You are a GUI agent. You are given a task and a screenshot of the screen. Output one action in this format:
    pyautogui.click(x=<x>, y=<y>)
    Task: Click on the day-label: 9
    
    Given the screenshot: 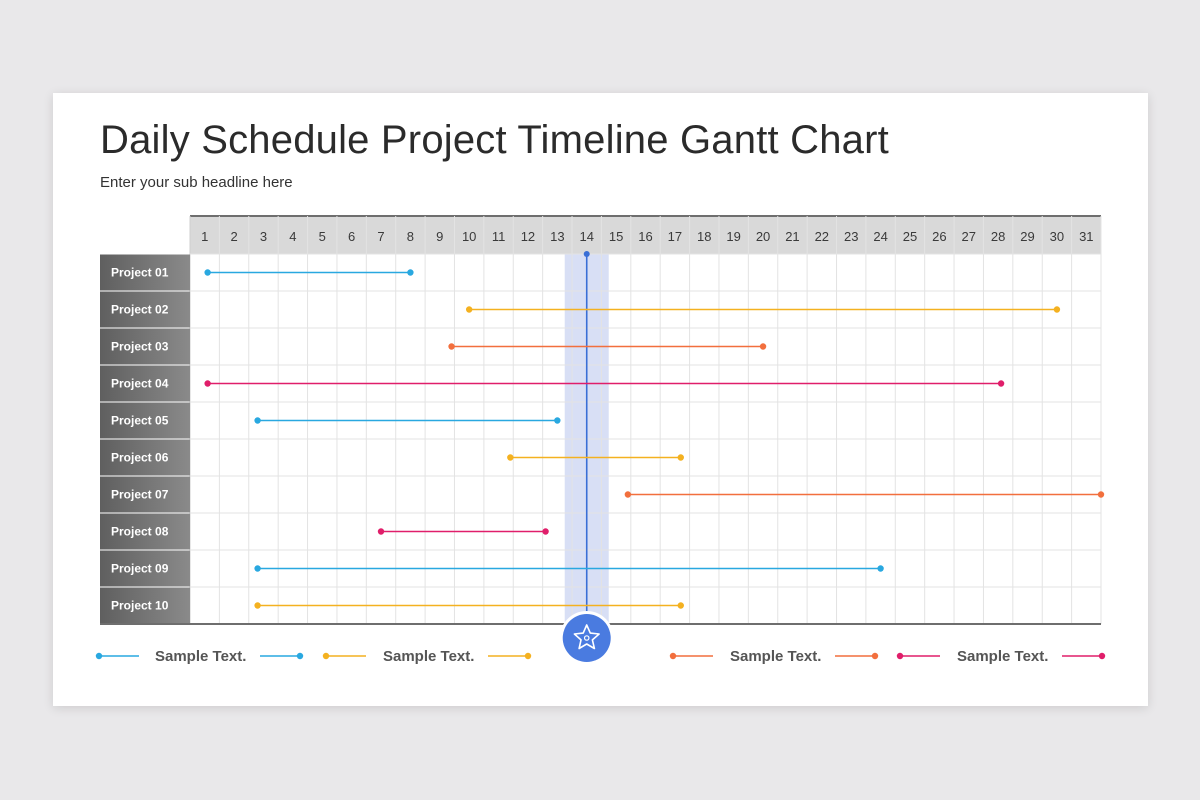 What is the action you would take?
    pyautogui.click(x=439, y=236)
    